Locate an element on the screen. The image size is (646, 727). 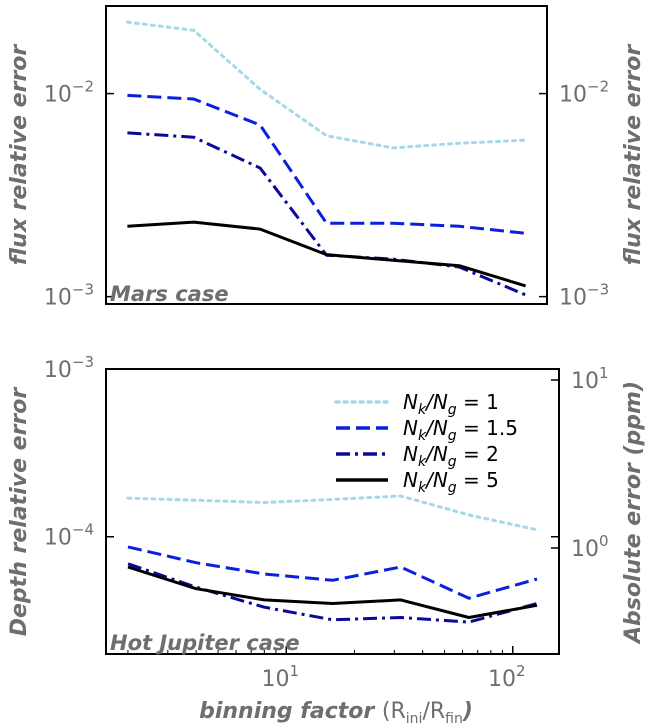
hot-jupiter-xtick-label-0: 10¹ is located at coordinates (280, 677).